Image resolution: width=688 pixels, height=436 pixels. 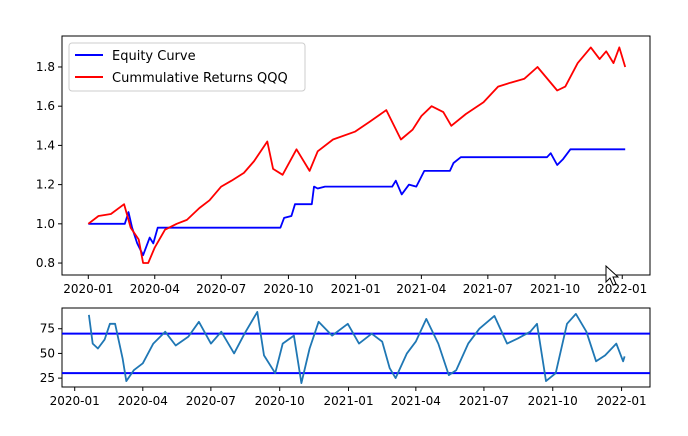 What do you see at coordinates (47, 329) in the screenshot?
I see `y-tick-label: 75` at bounding box center [47, 329].